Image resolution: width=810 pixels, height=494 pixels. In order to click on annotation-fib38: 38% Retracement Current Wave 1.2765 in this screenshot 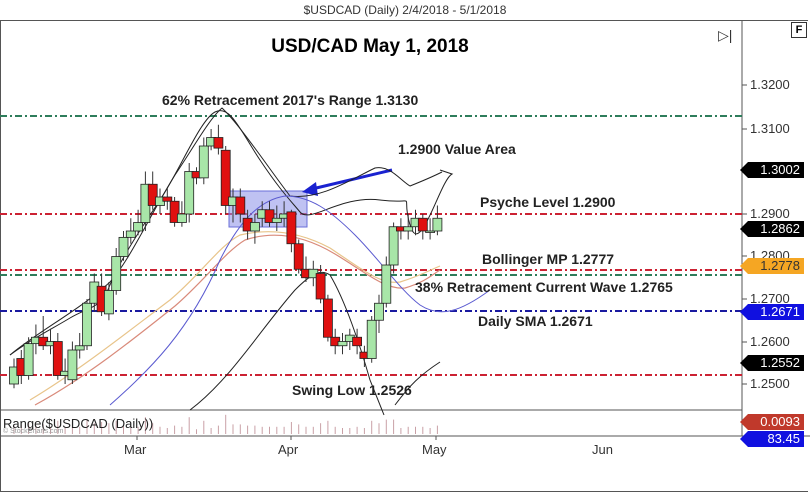, I will do `click(544, 287)`.